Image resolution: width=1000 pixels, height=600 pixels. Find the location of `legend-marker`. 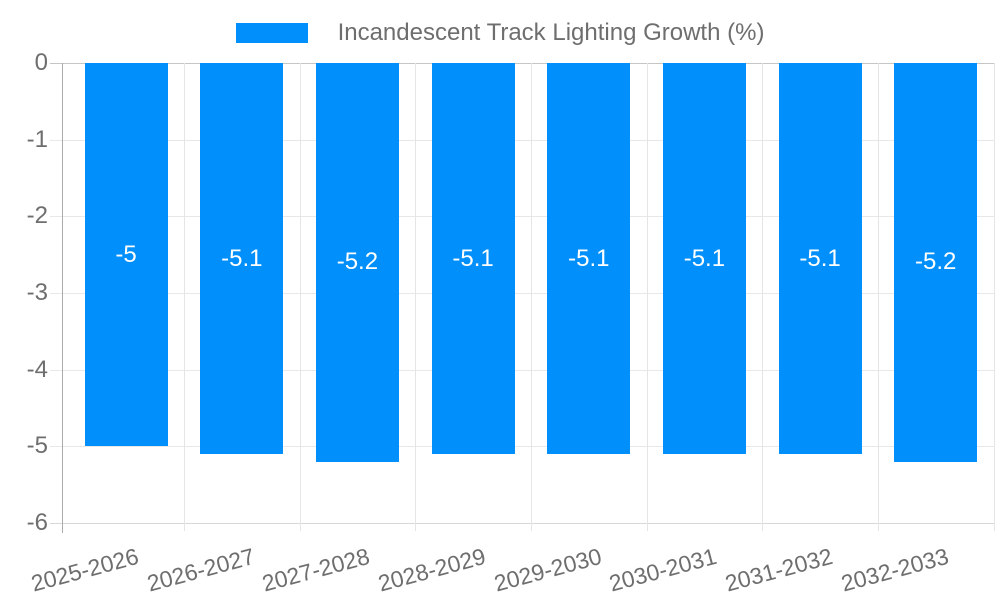

legend-marker is located at coordinates (271, 33).